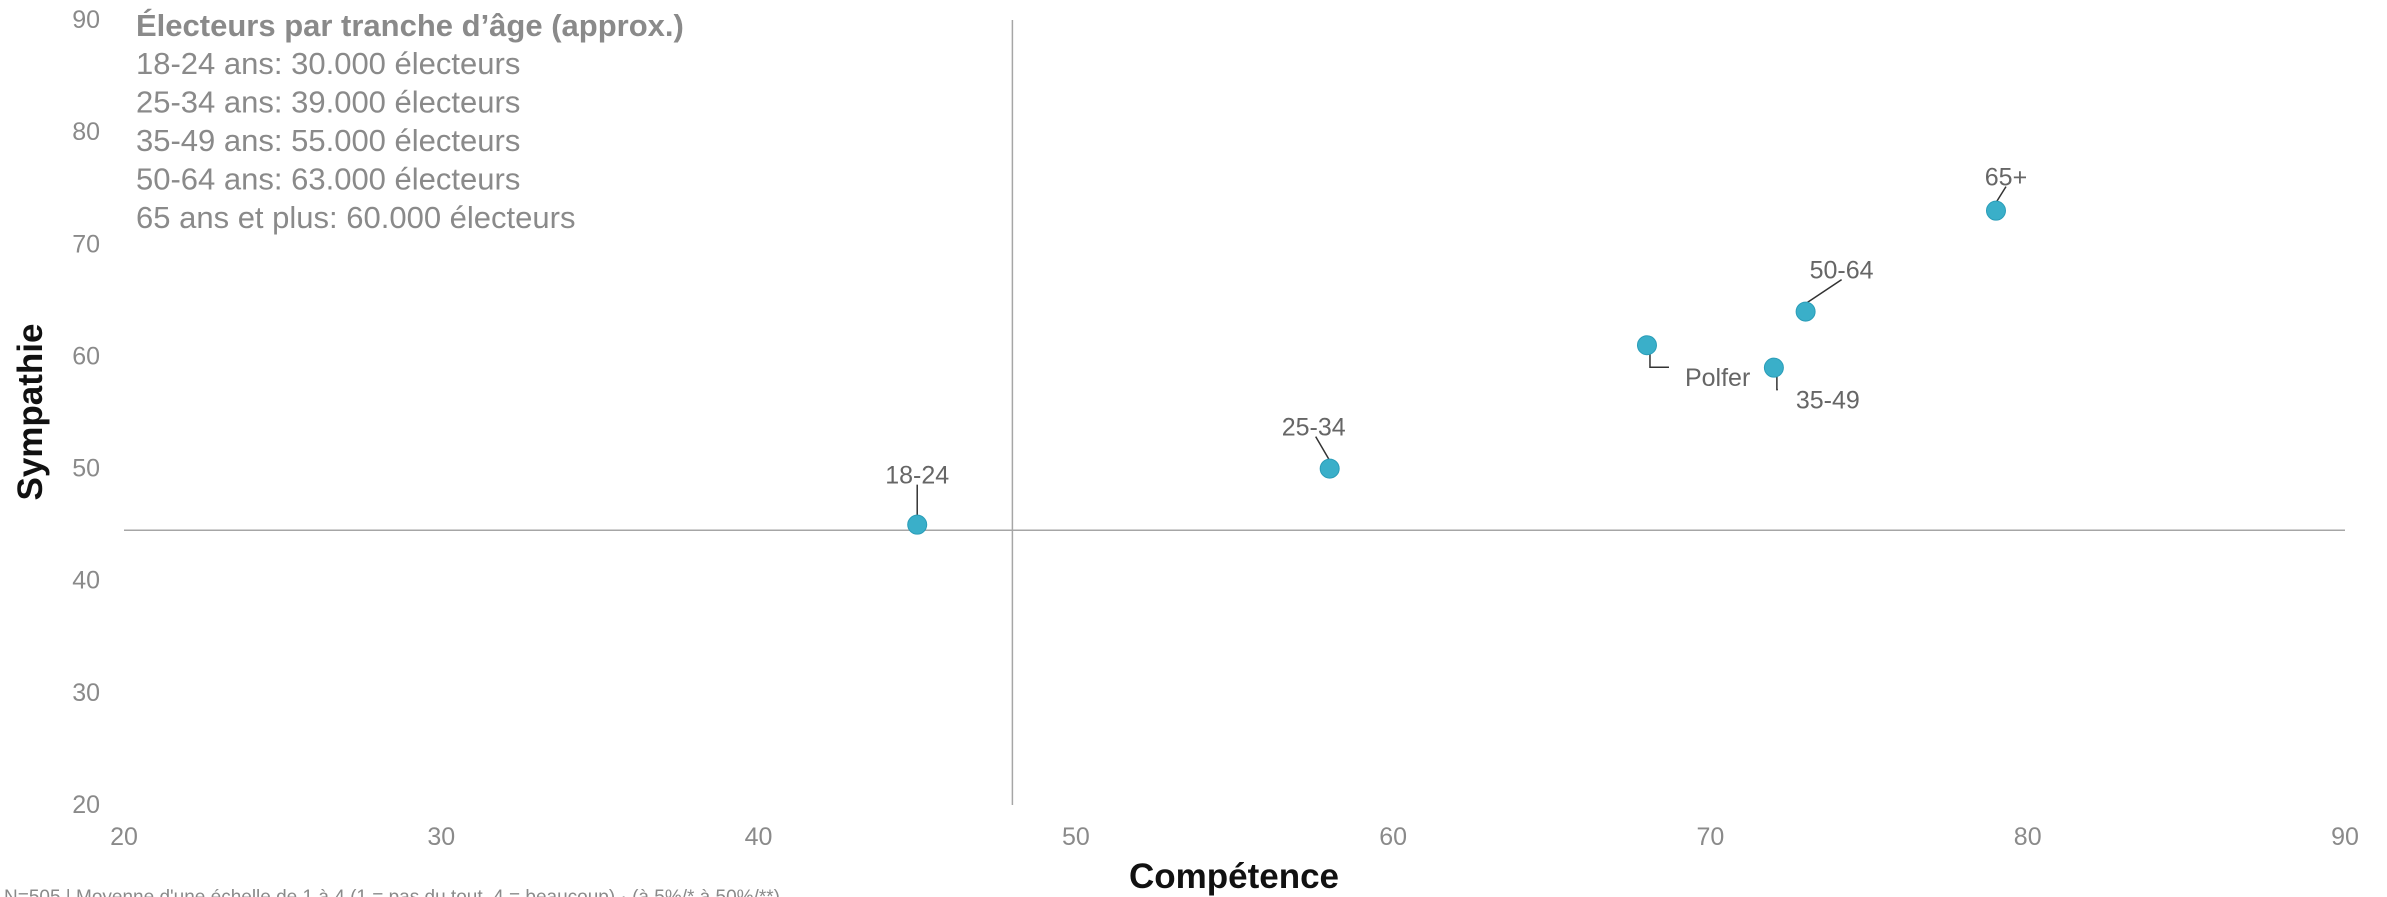 This screenshot has height=897, width=2387. I want to click on point-label: 35-49, so click(1828, 401).